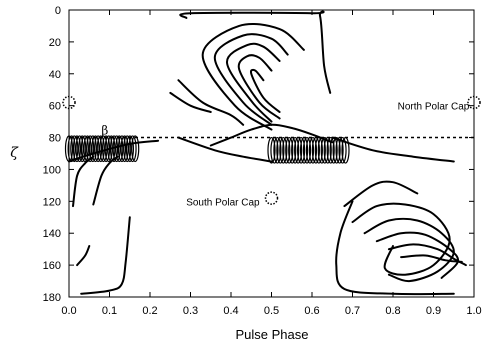  I want to click on x-tick-label: 0.8, so click(392, 311).